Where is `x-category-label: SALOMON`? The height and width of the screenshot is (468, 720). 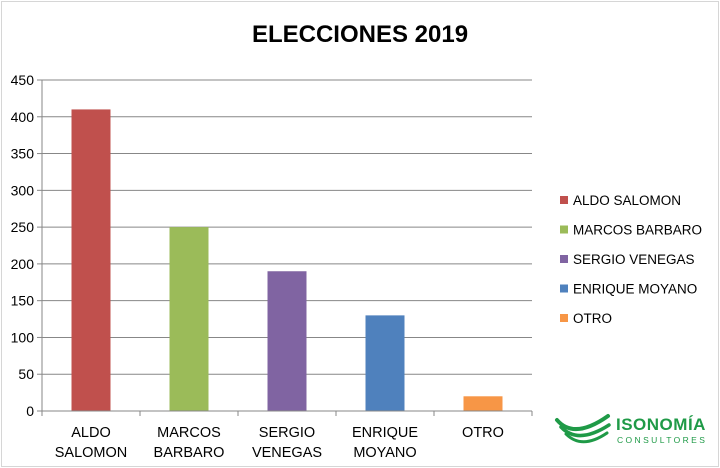 x-category-label: SALOMON is located at coordinates (91, 453).